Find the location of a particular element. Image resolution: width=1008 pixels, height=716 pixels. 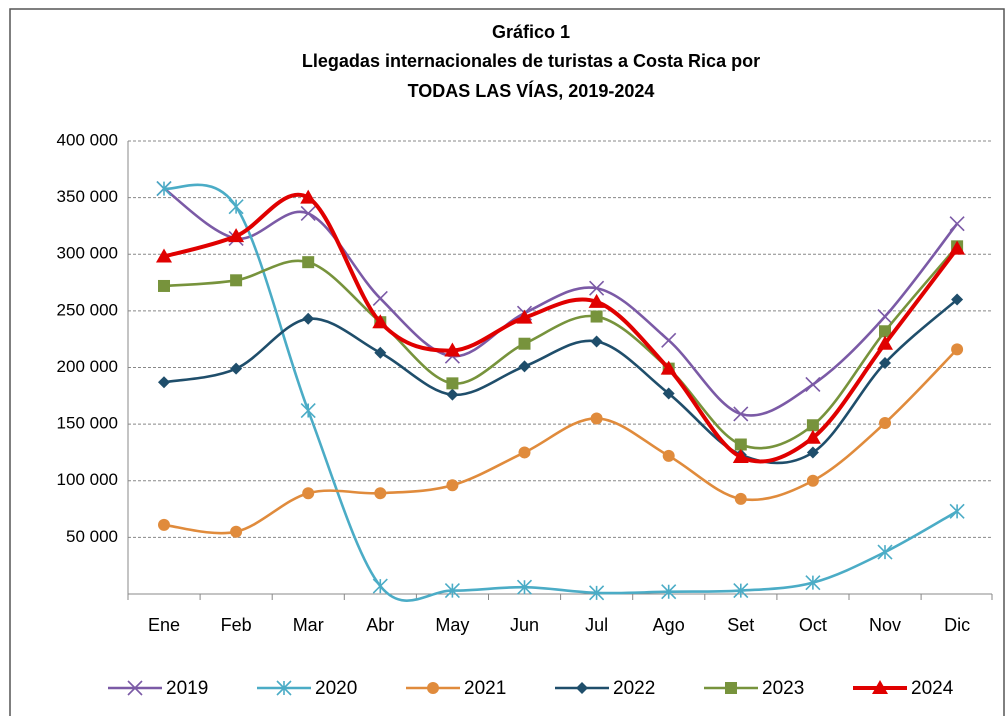

x-tick-label: Feb is located at coordinates (236, 625).